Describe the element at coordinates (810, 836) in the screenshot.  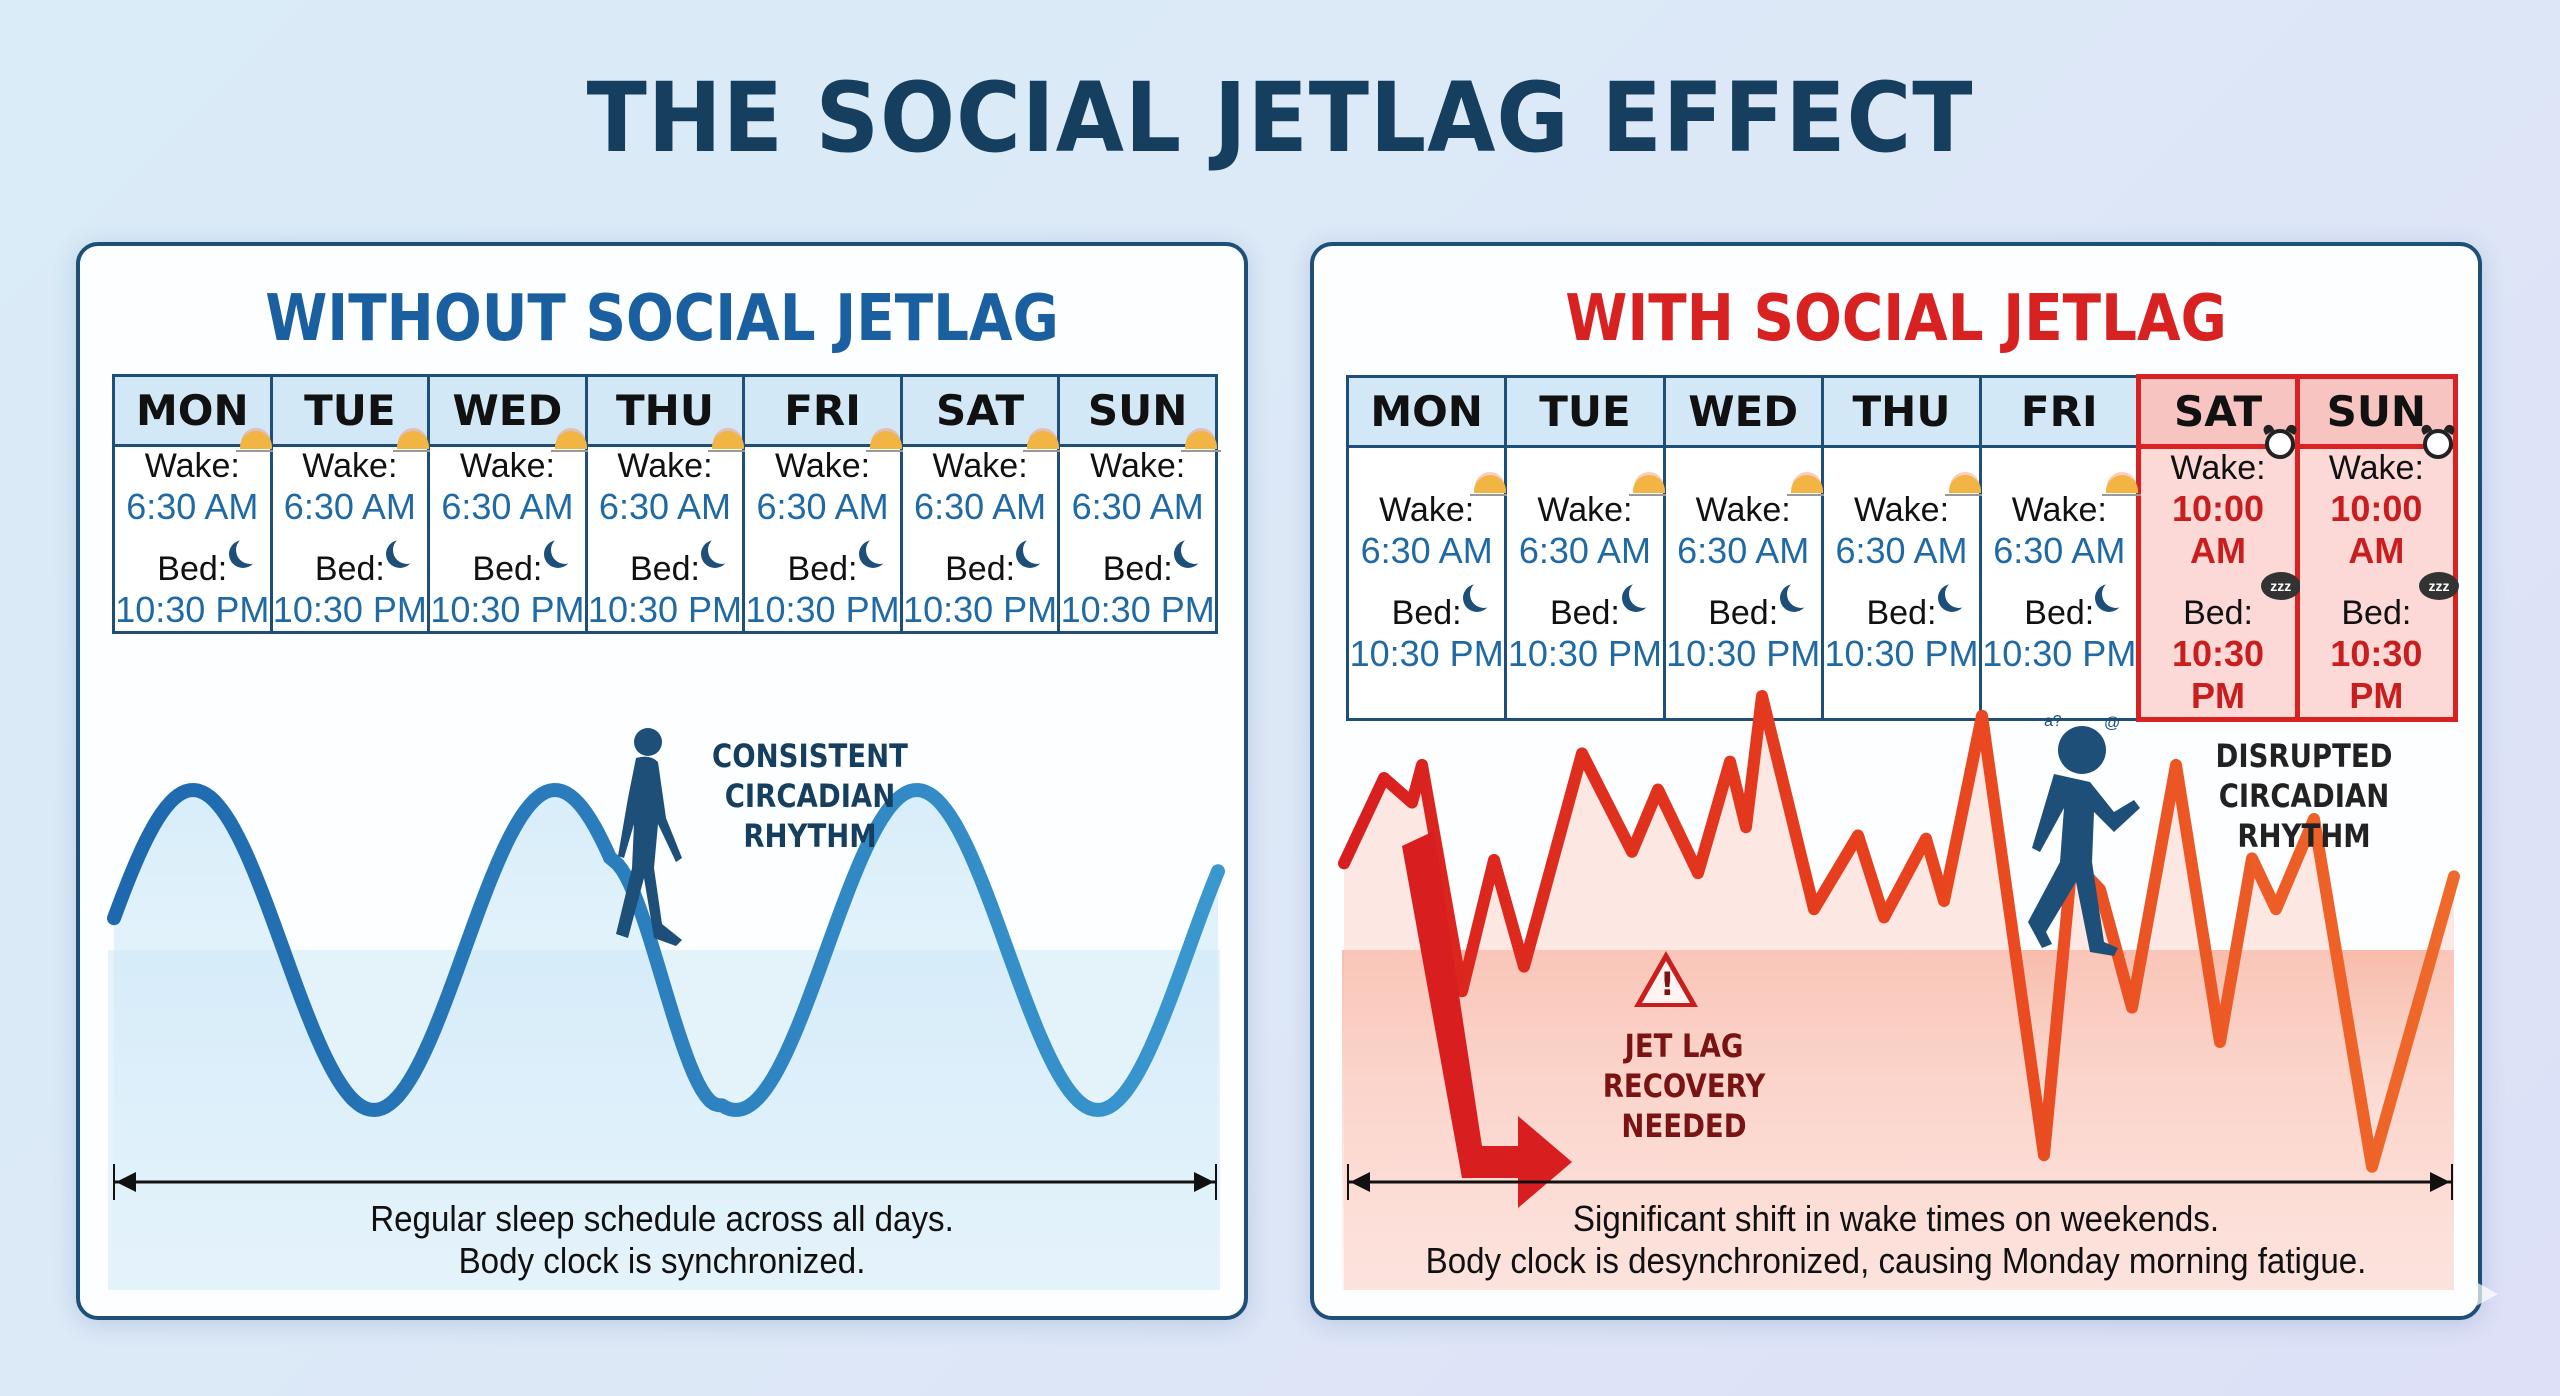
I see `annotation-line: RHYTHM` at that location.